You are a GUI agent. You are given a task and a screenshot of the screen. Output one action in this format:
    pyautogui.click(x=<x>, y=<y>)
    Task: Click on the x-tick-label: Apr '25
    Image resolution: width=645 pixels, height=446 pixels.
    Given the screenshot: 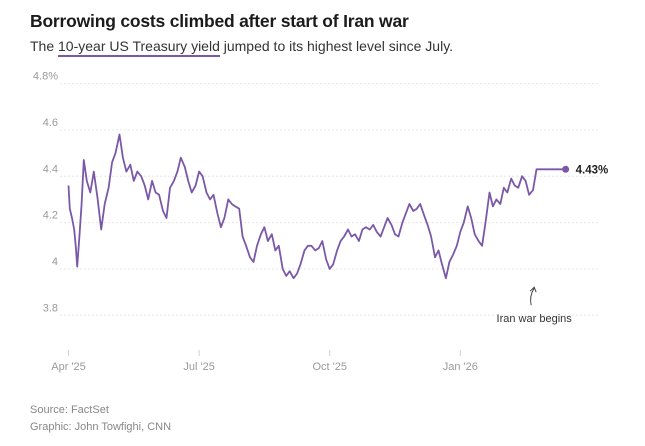 What is the action you would take?
    pyautogui.click(x=68, y=367)
    